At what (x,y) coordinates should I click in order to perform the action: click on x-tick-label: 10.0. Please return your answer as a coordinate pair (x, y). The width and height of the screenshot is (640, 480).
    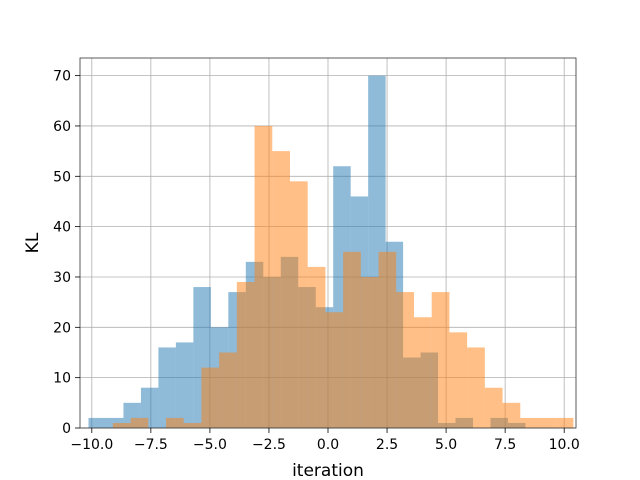
    Looking at the image, I should click on (564, 445).